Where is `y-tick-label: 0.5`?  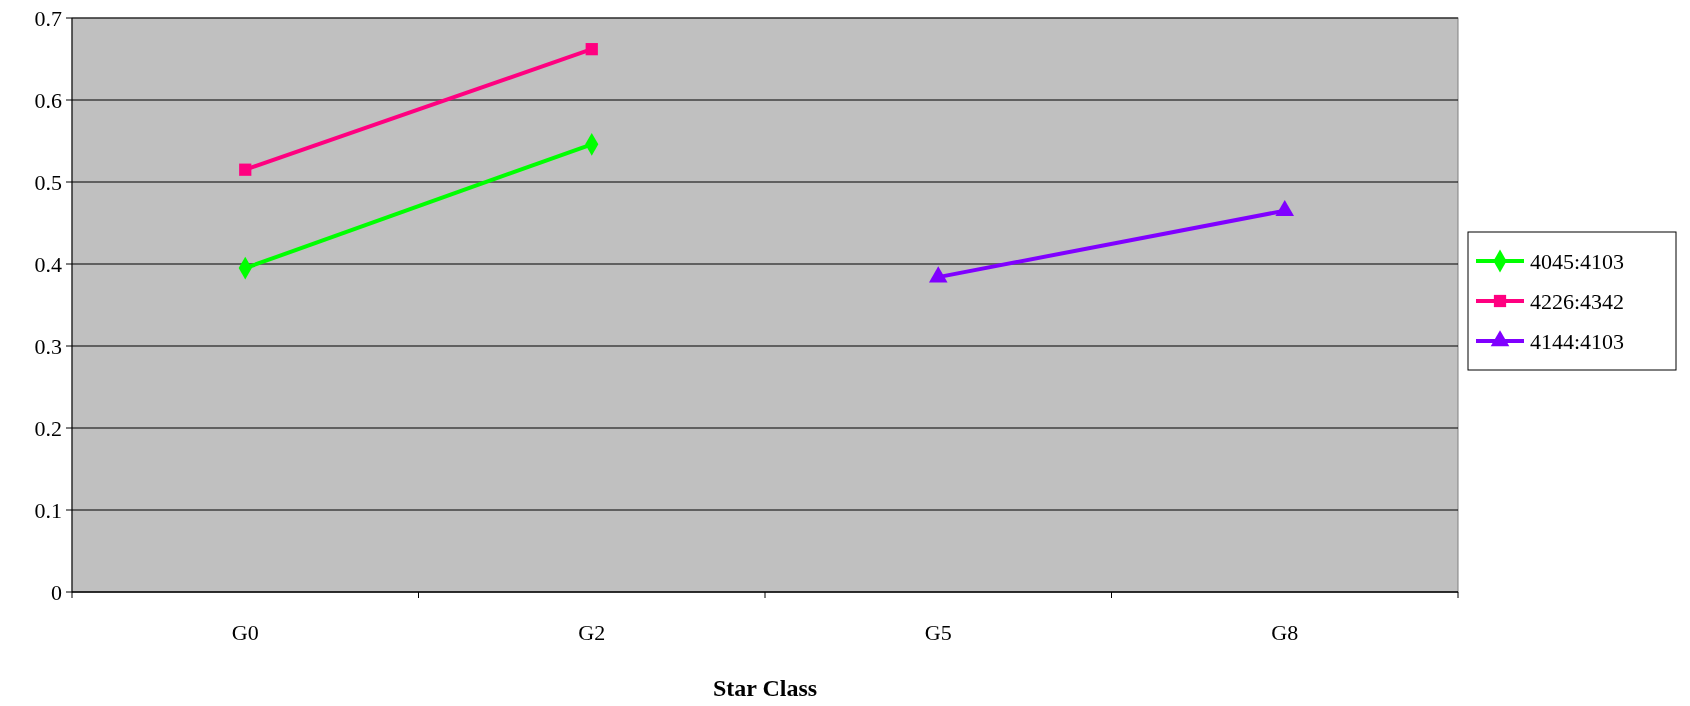 y-tick-label: 0.5 is located at coordinates (48, 182).